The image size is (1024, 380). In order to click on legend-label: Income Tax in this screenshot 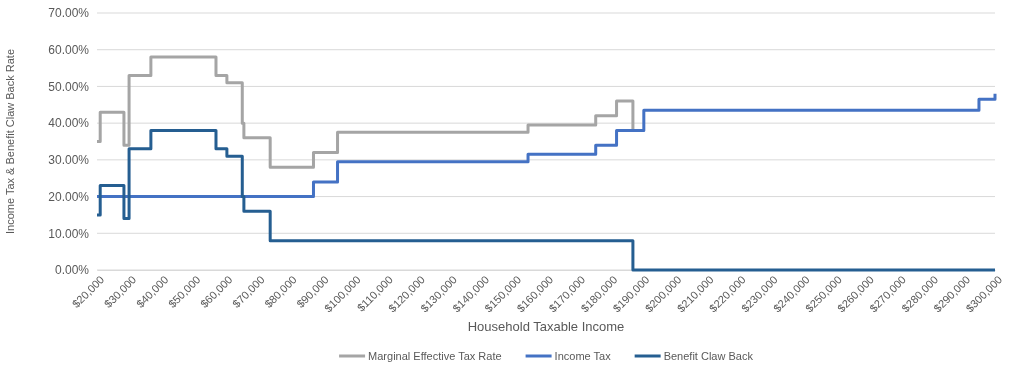, I will do `click(583, 356)`.